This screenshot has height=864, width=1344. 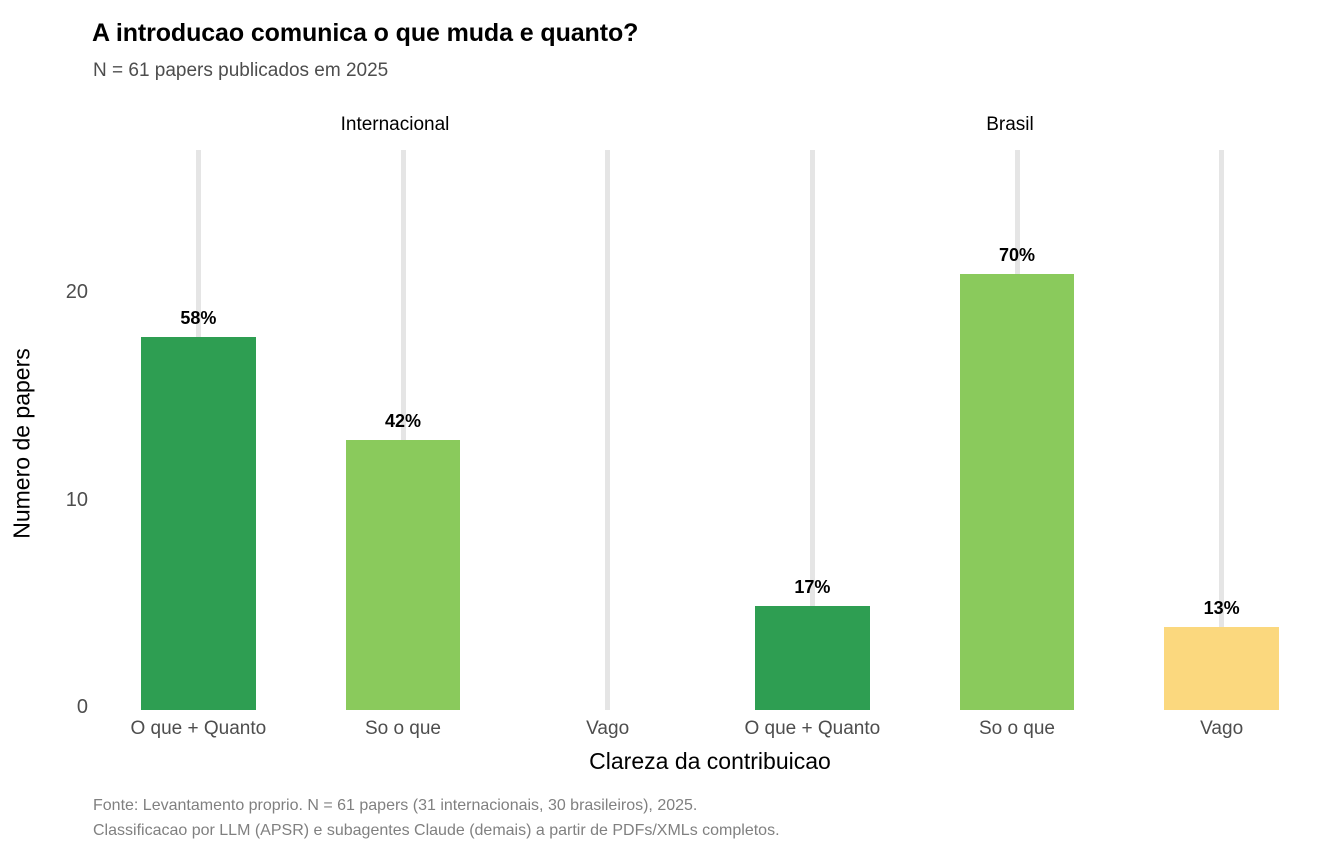 I want to click on chart-subtitle: N = 61 papers publicados em 2025, so click(x=241, y=70).